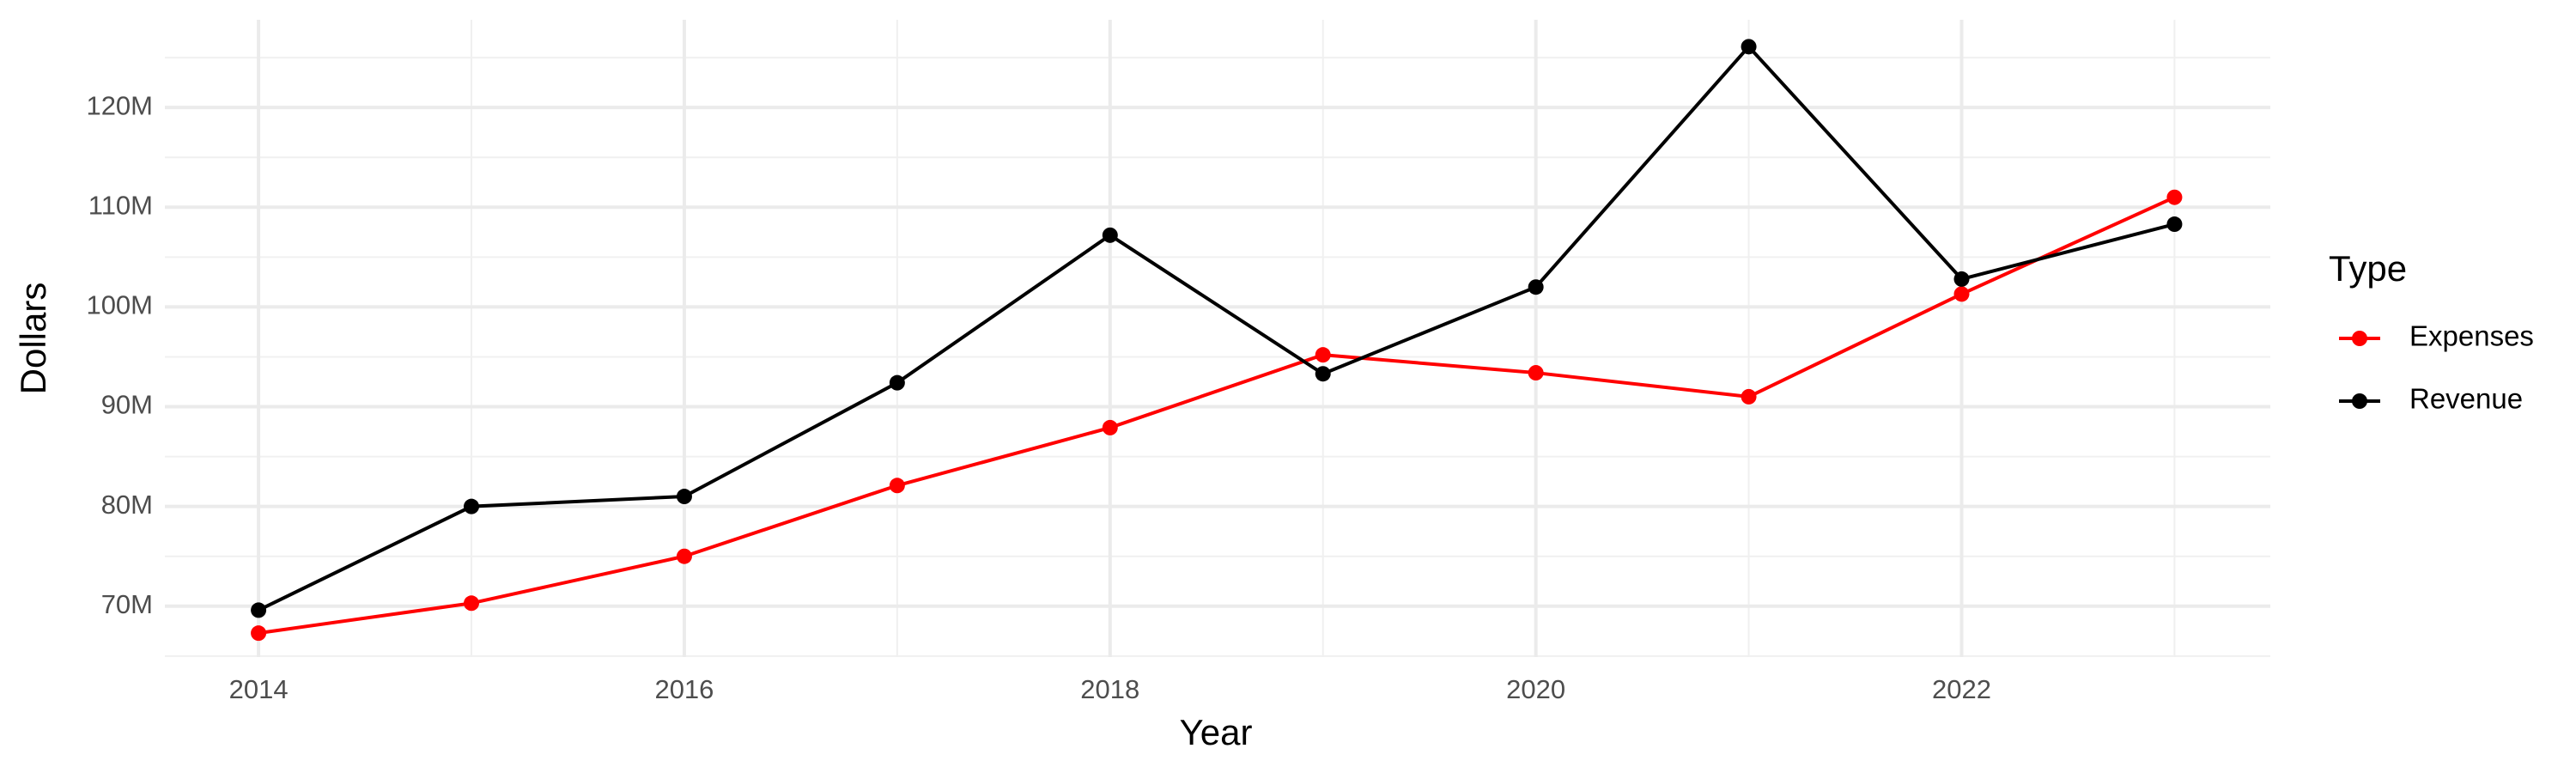 Image resolution: width=2576 pixels, height=773 pixels. What do you see at coordinates (2466, 399) in the screenshot?
I see `legend-label: Revenue` at bounding box center [2466, 399].